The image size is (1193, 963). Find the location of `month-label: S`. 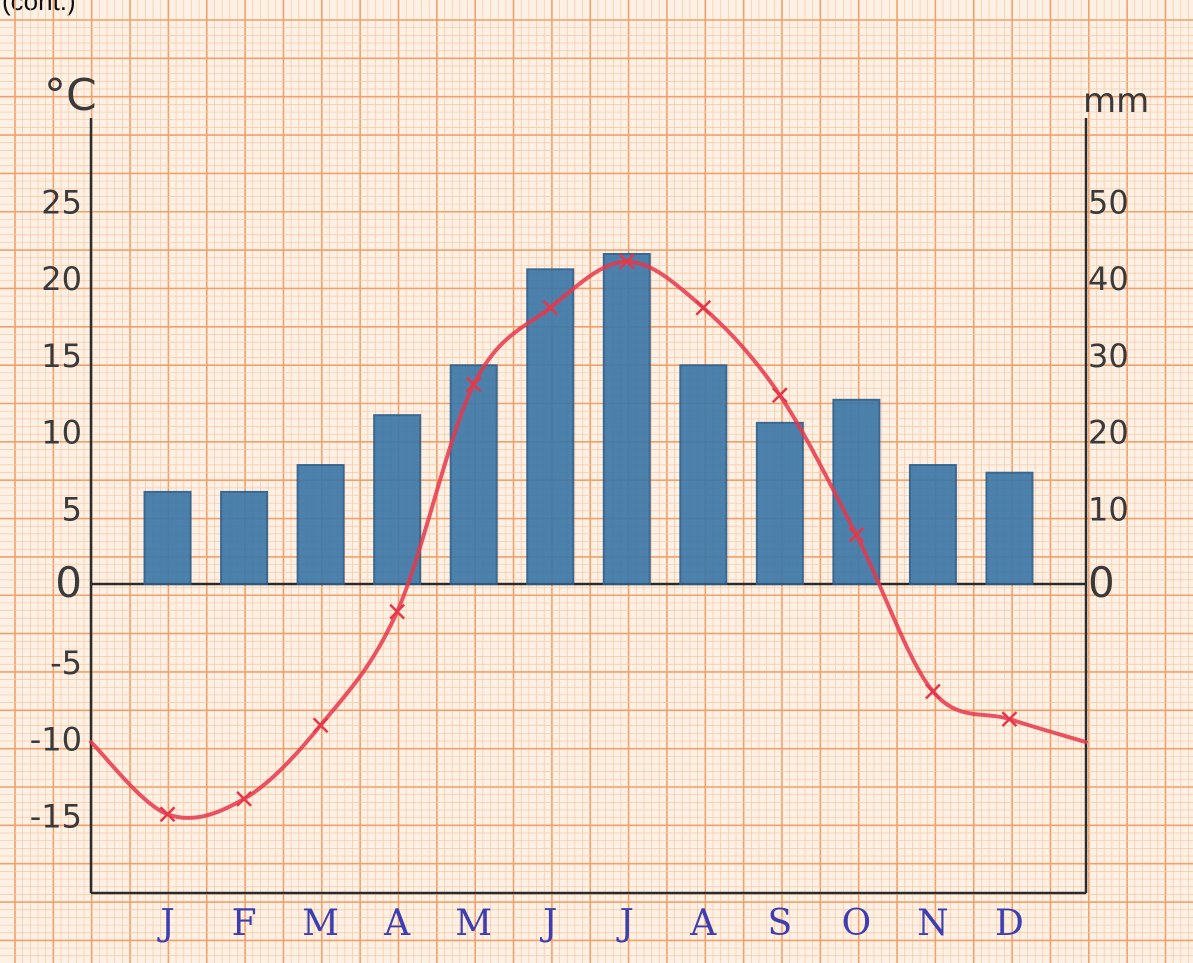

month-label: S is located at coordinates (780, 923).